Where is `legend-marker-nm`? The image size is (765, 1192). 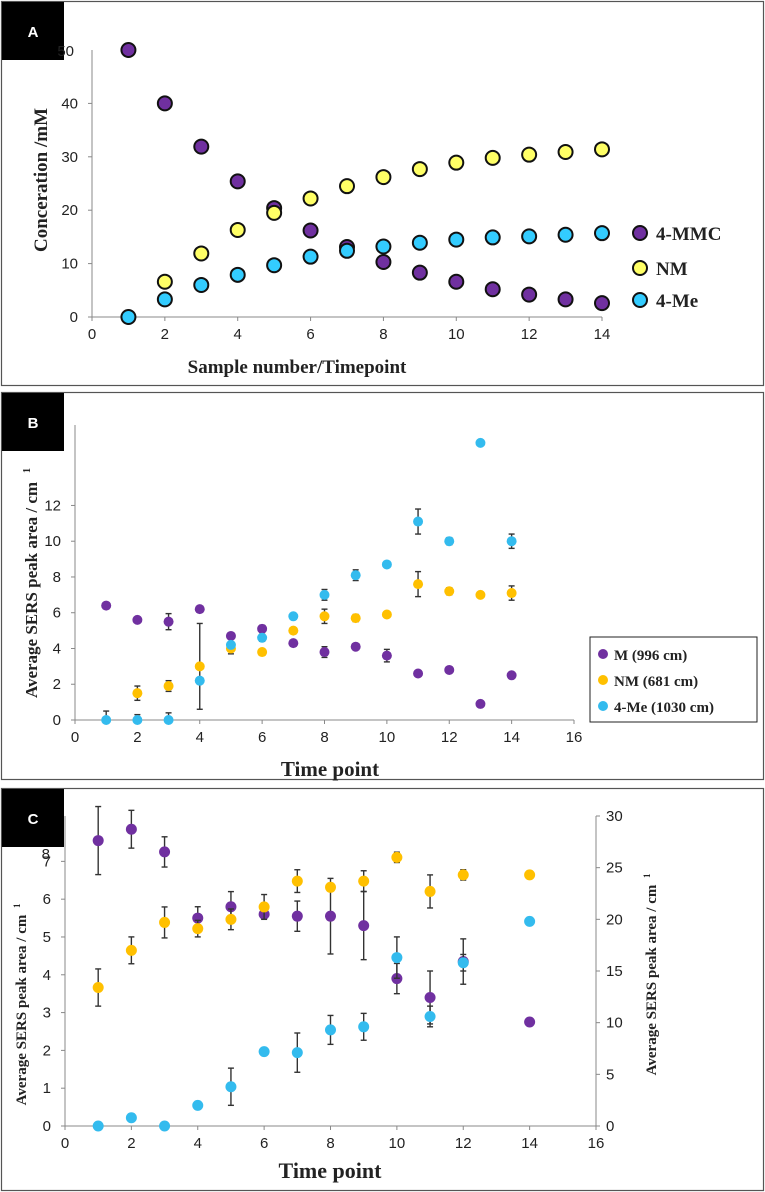 legend-marker-nm is located at coordinates (640, 268).